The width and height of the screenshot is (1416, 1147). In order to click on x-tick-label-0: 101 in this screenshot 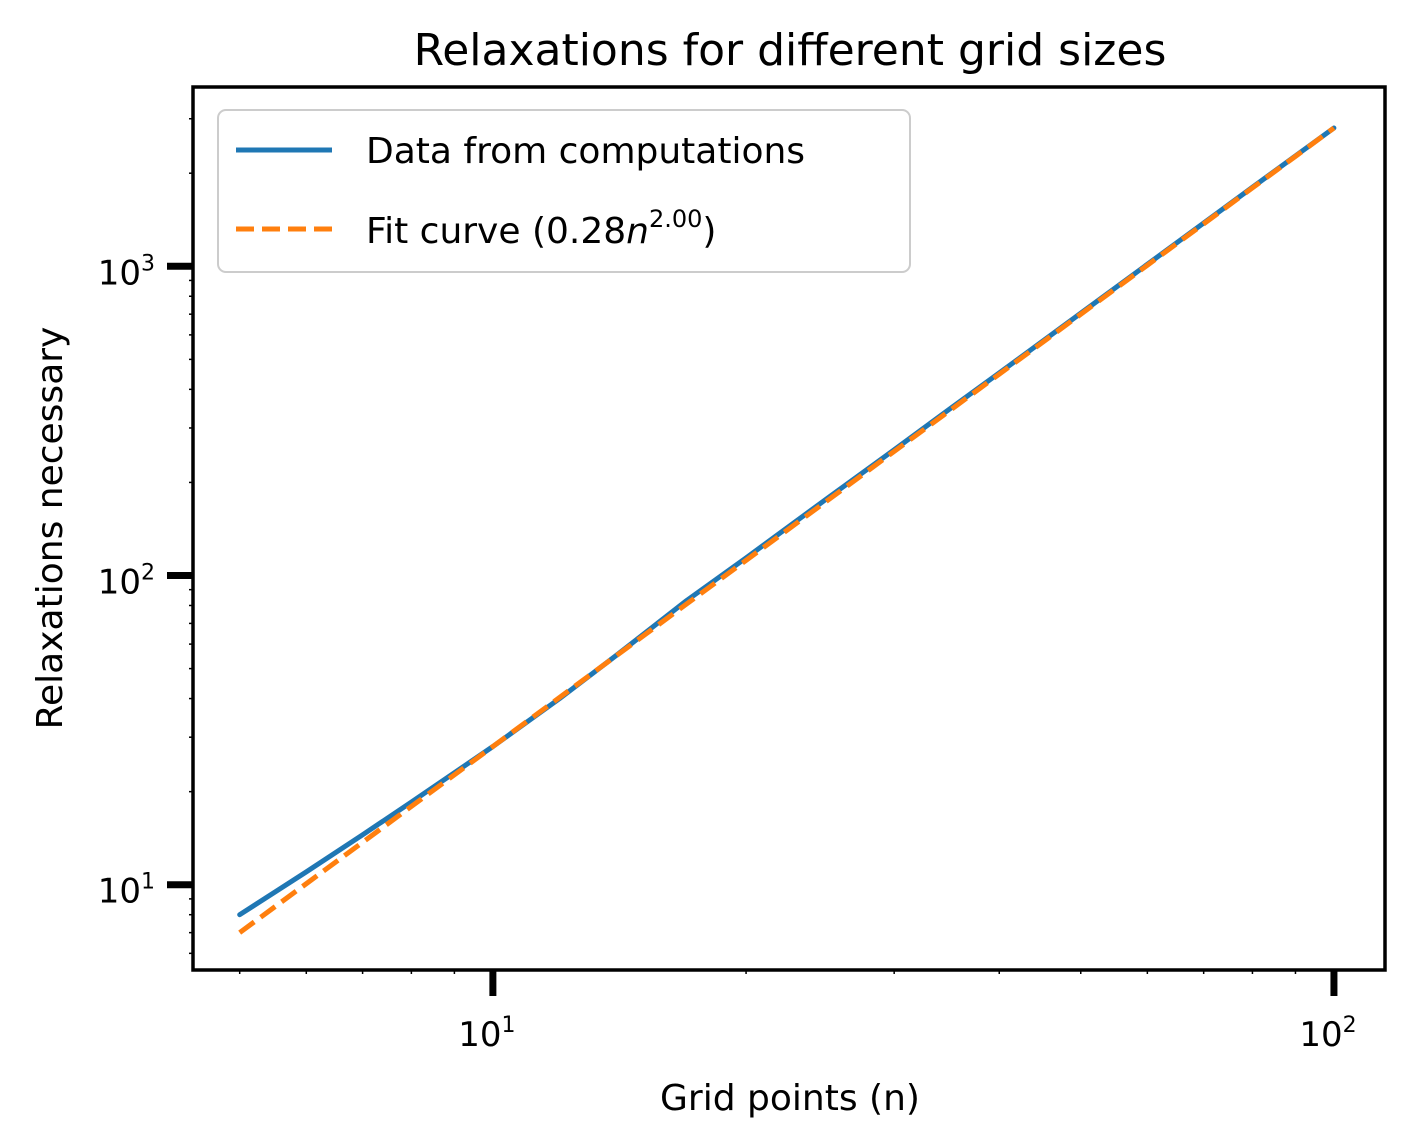, I will do `click(486, 1034)`.